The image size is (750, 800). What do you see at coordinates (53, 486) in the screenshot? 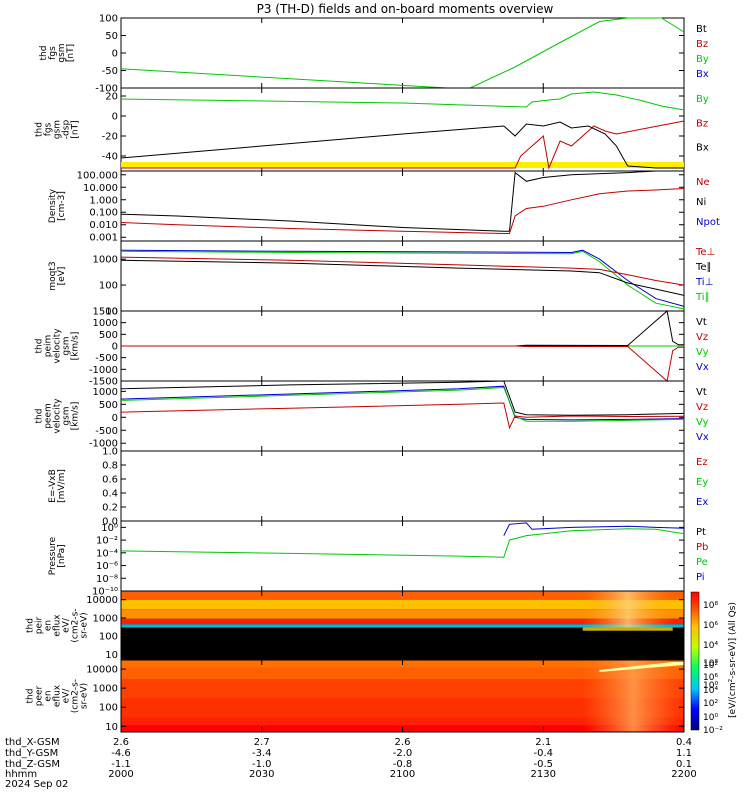
I see `y-axis-label: E=-VxB` at bounding box center [53, 486].